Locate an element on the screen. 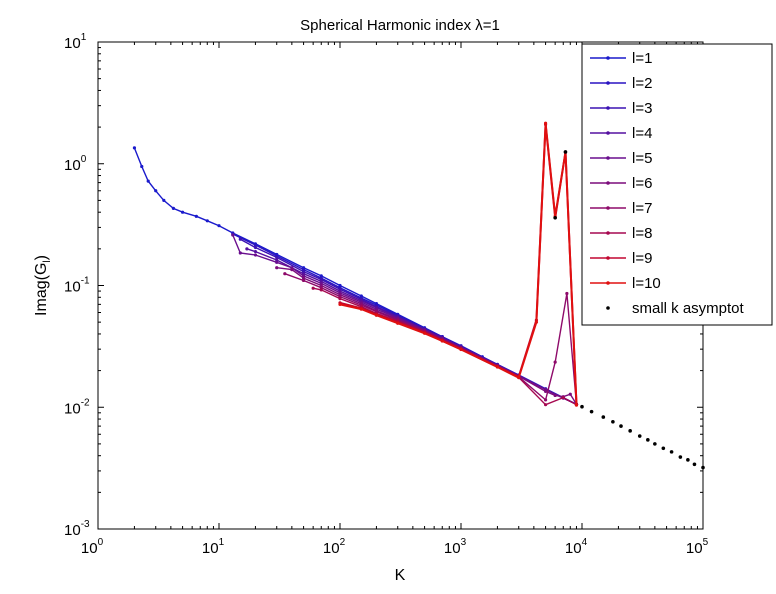 The image size is (776, 594). legend-label: l=1 is located at coordinates (642, 58).